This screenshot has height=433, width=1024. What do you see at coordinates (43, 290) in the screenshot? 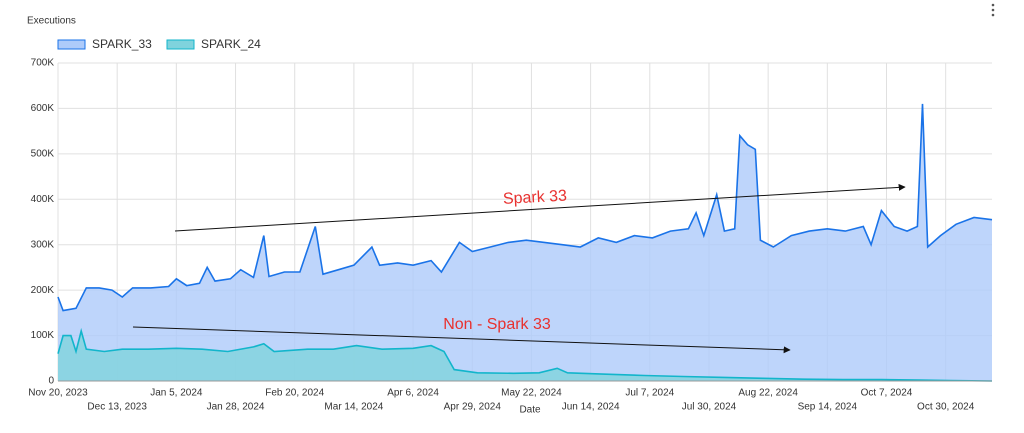
I see `y-tick-label: 200K` at bounding box center [43, 290].